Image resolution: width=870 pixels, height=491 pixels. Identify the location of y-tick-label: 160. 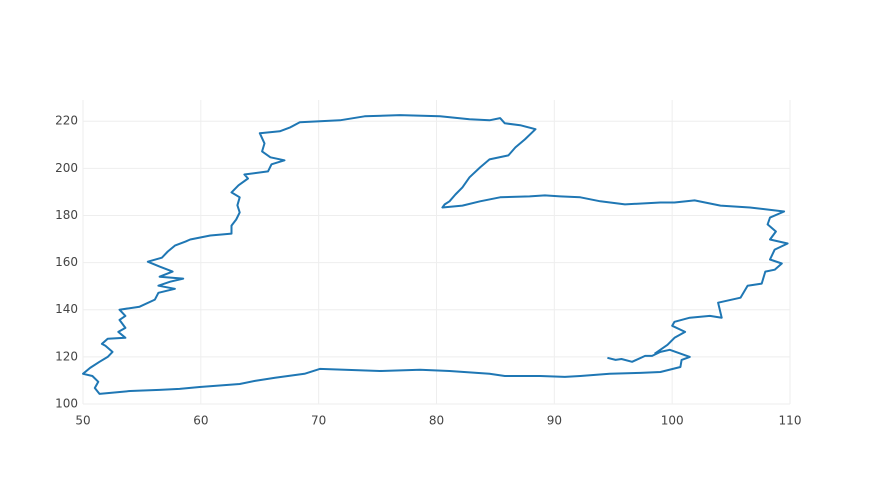
(66, 262).